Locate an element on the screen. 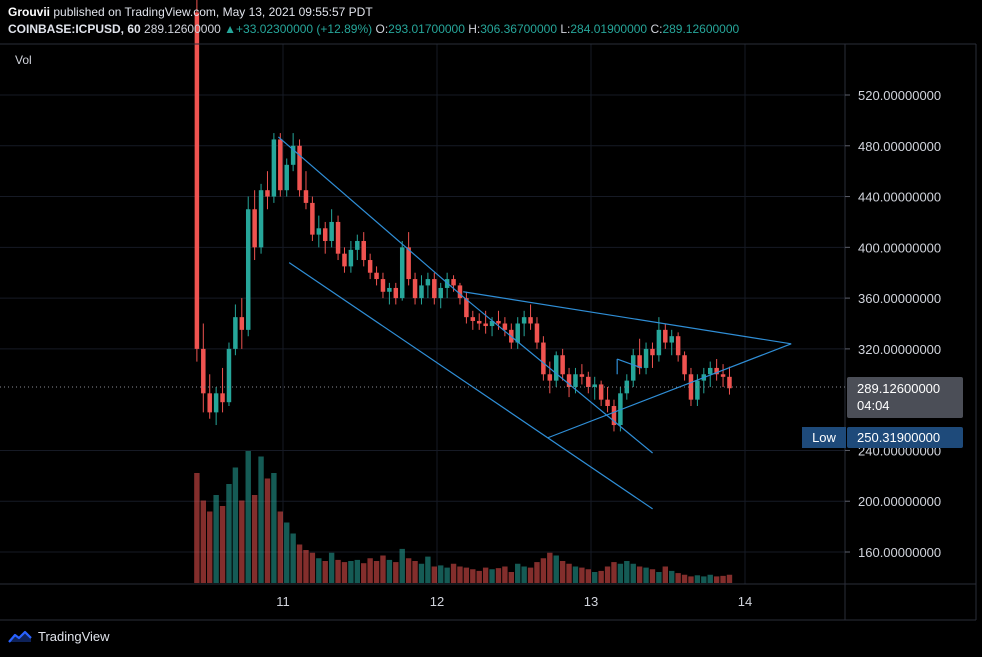 The image size is (982, 657). open-label: O: is located at coordinates (382, 29).